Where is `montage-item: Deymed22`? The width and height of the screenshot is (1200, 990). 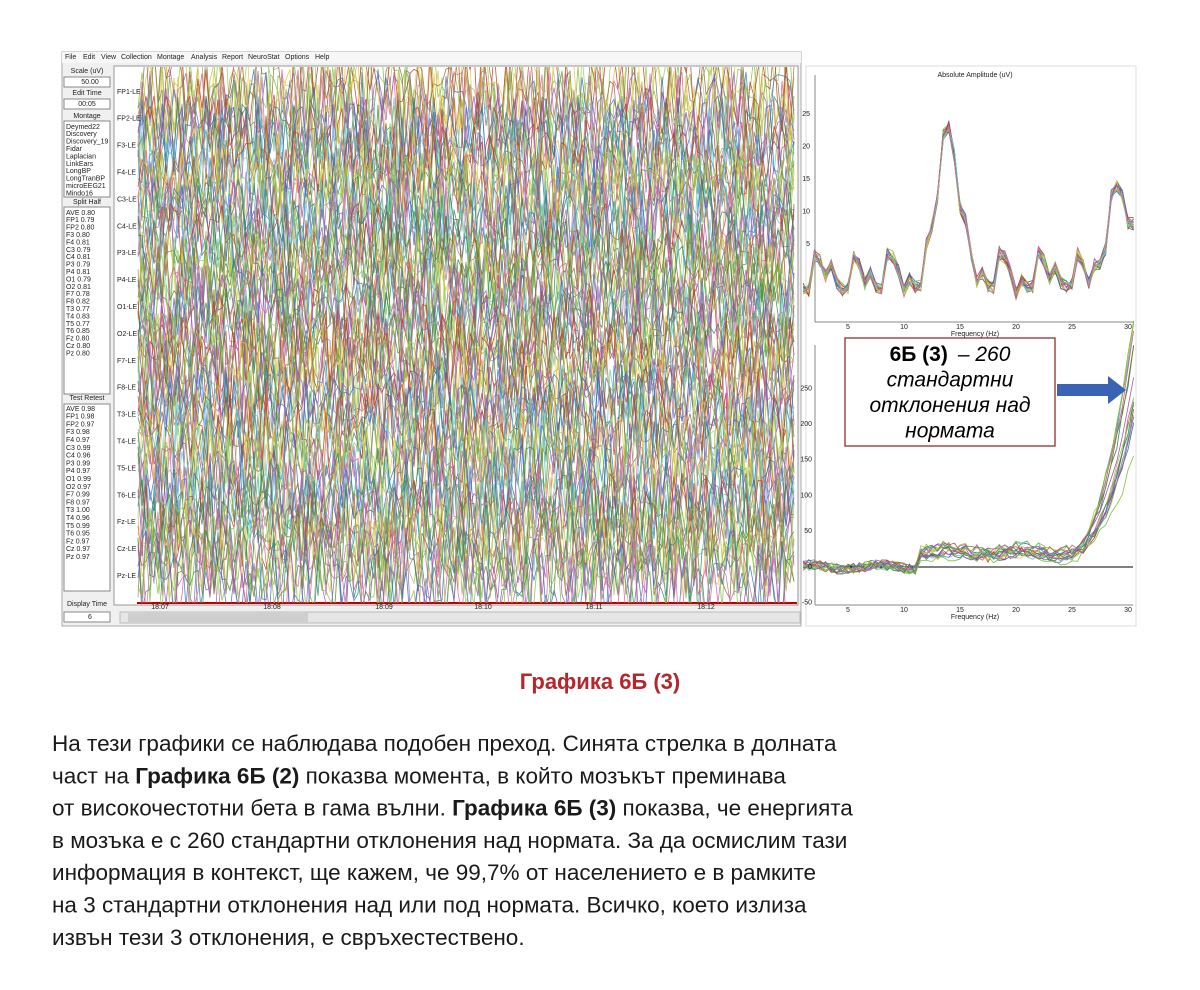
montage-item: Deymed22 is located at coordinates (83, 127).